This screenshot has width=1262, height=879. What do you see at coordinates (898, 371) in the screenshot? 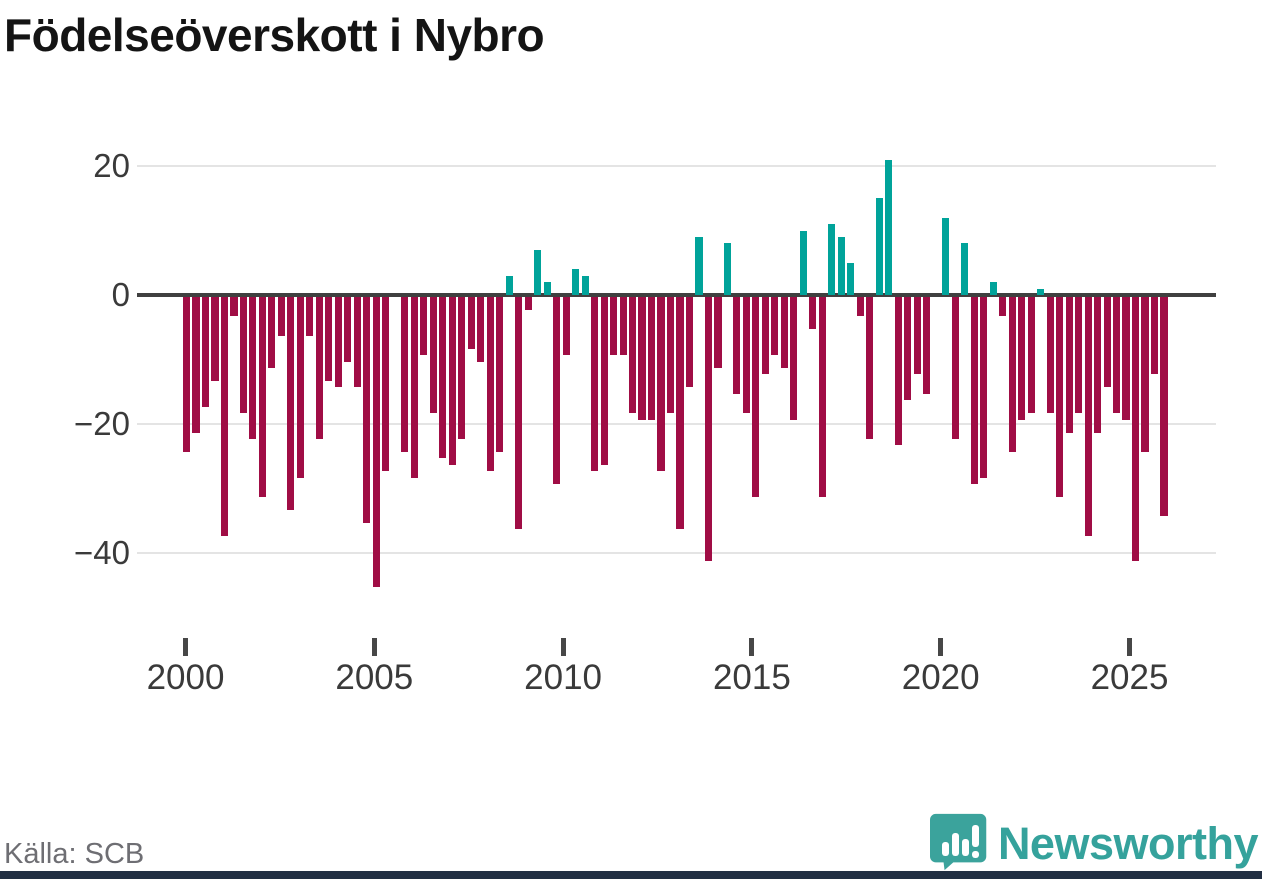
I see `bar-2018-q4` at bounding box center [898, 371].